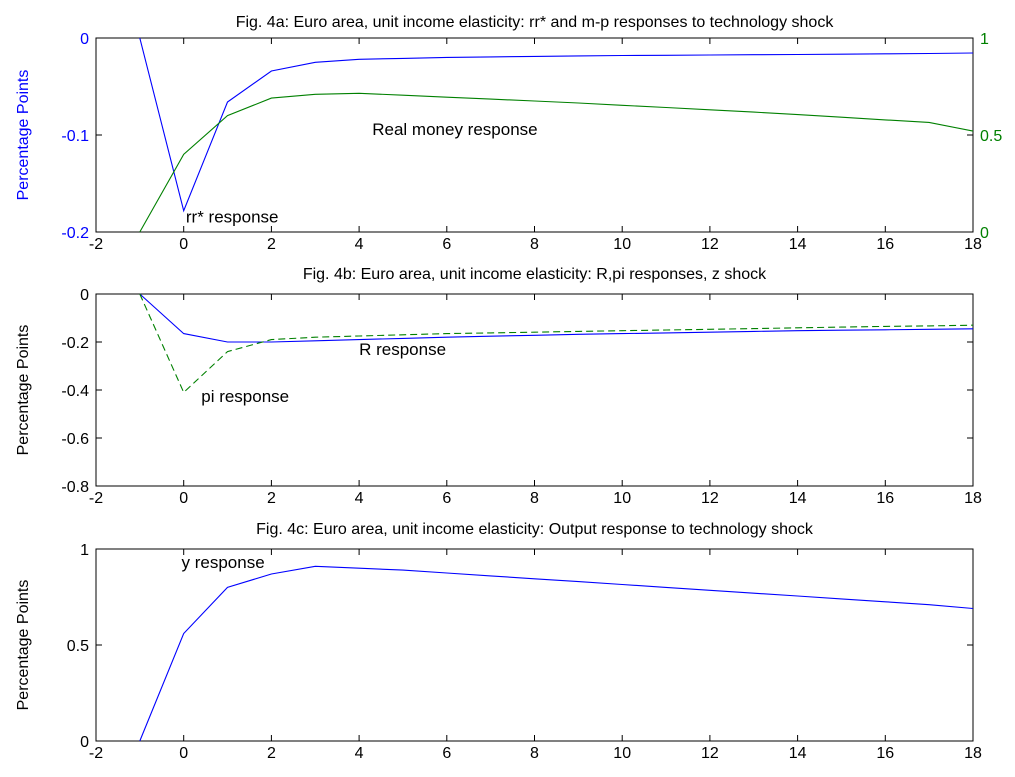 The width and height of the screenshot is (1015, 777). Describe the element at coordinates (454, 129) in the screenshot. I see `annotation-label: Real money response` at that location.